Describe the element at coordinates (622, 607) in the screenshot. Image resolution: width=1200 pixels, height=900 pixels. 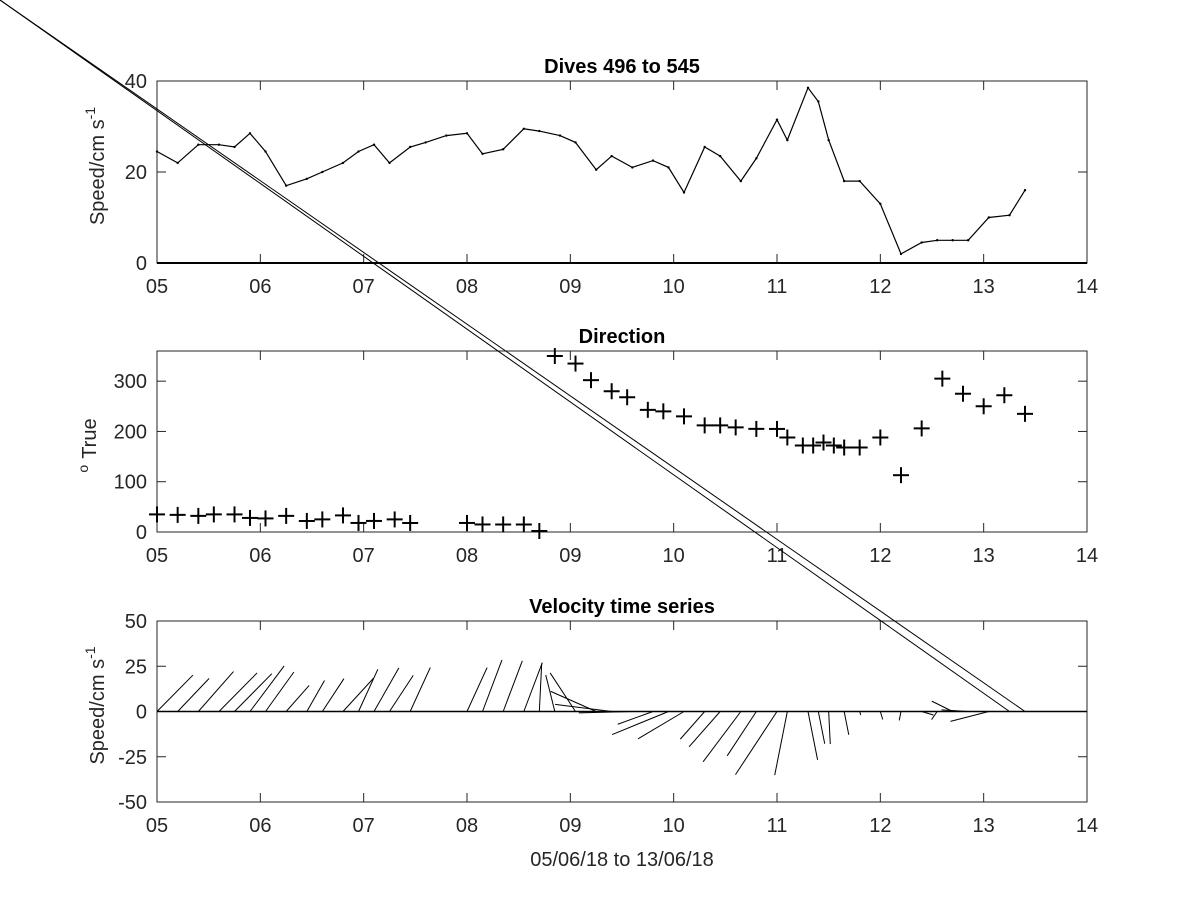
I see `chart-title: Velocity time series` at that location.